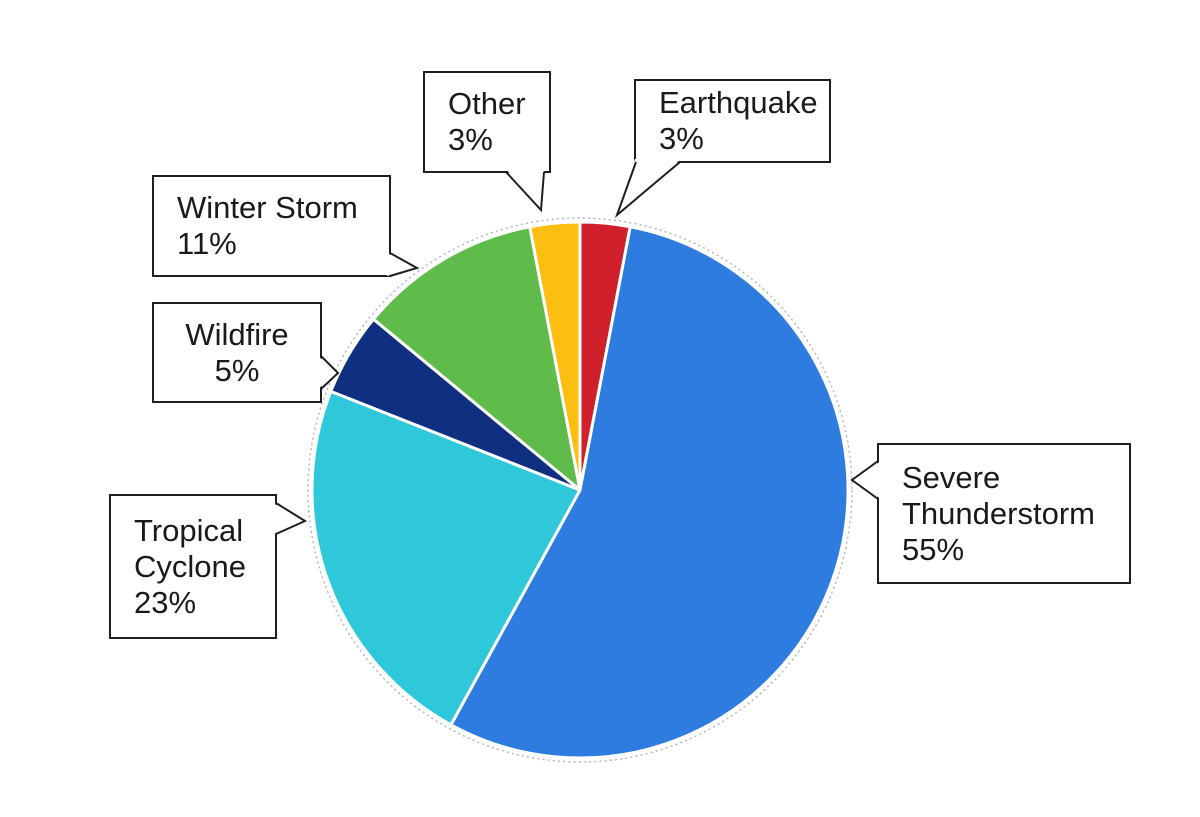  I want to click on callout-wildfire: Wildfire 5%, so click(237, 352).